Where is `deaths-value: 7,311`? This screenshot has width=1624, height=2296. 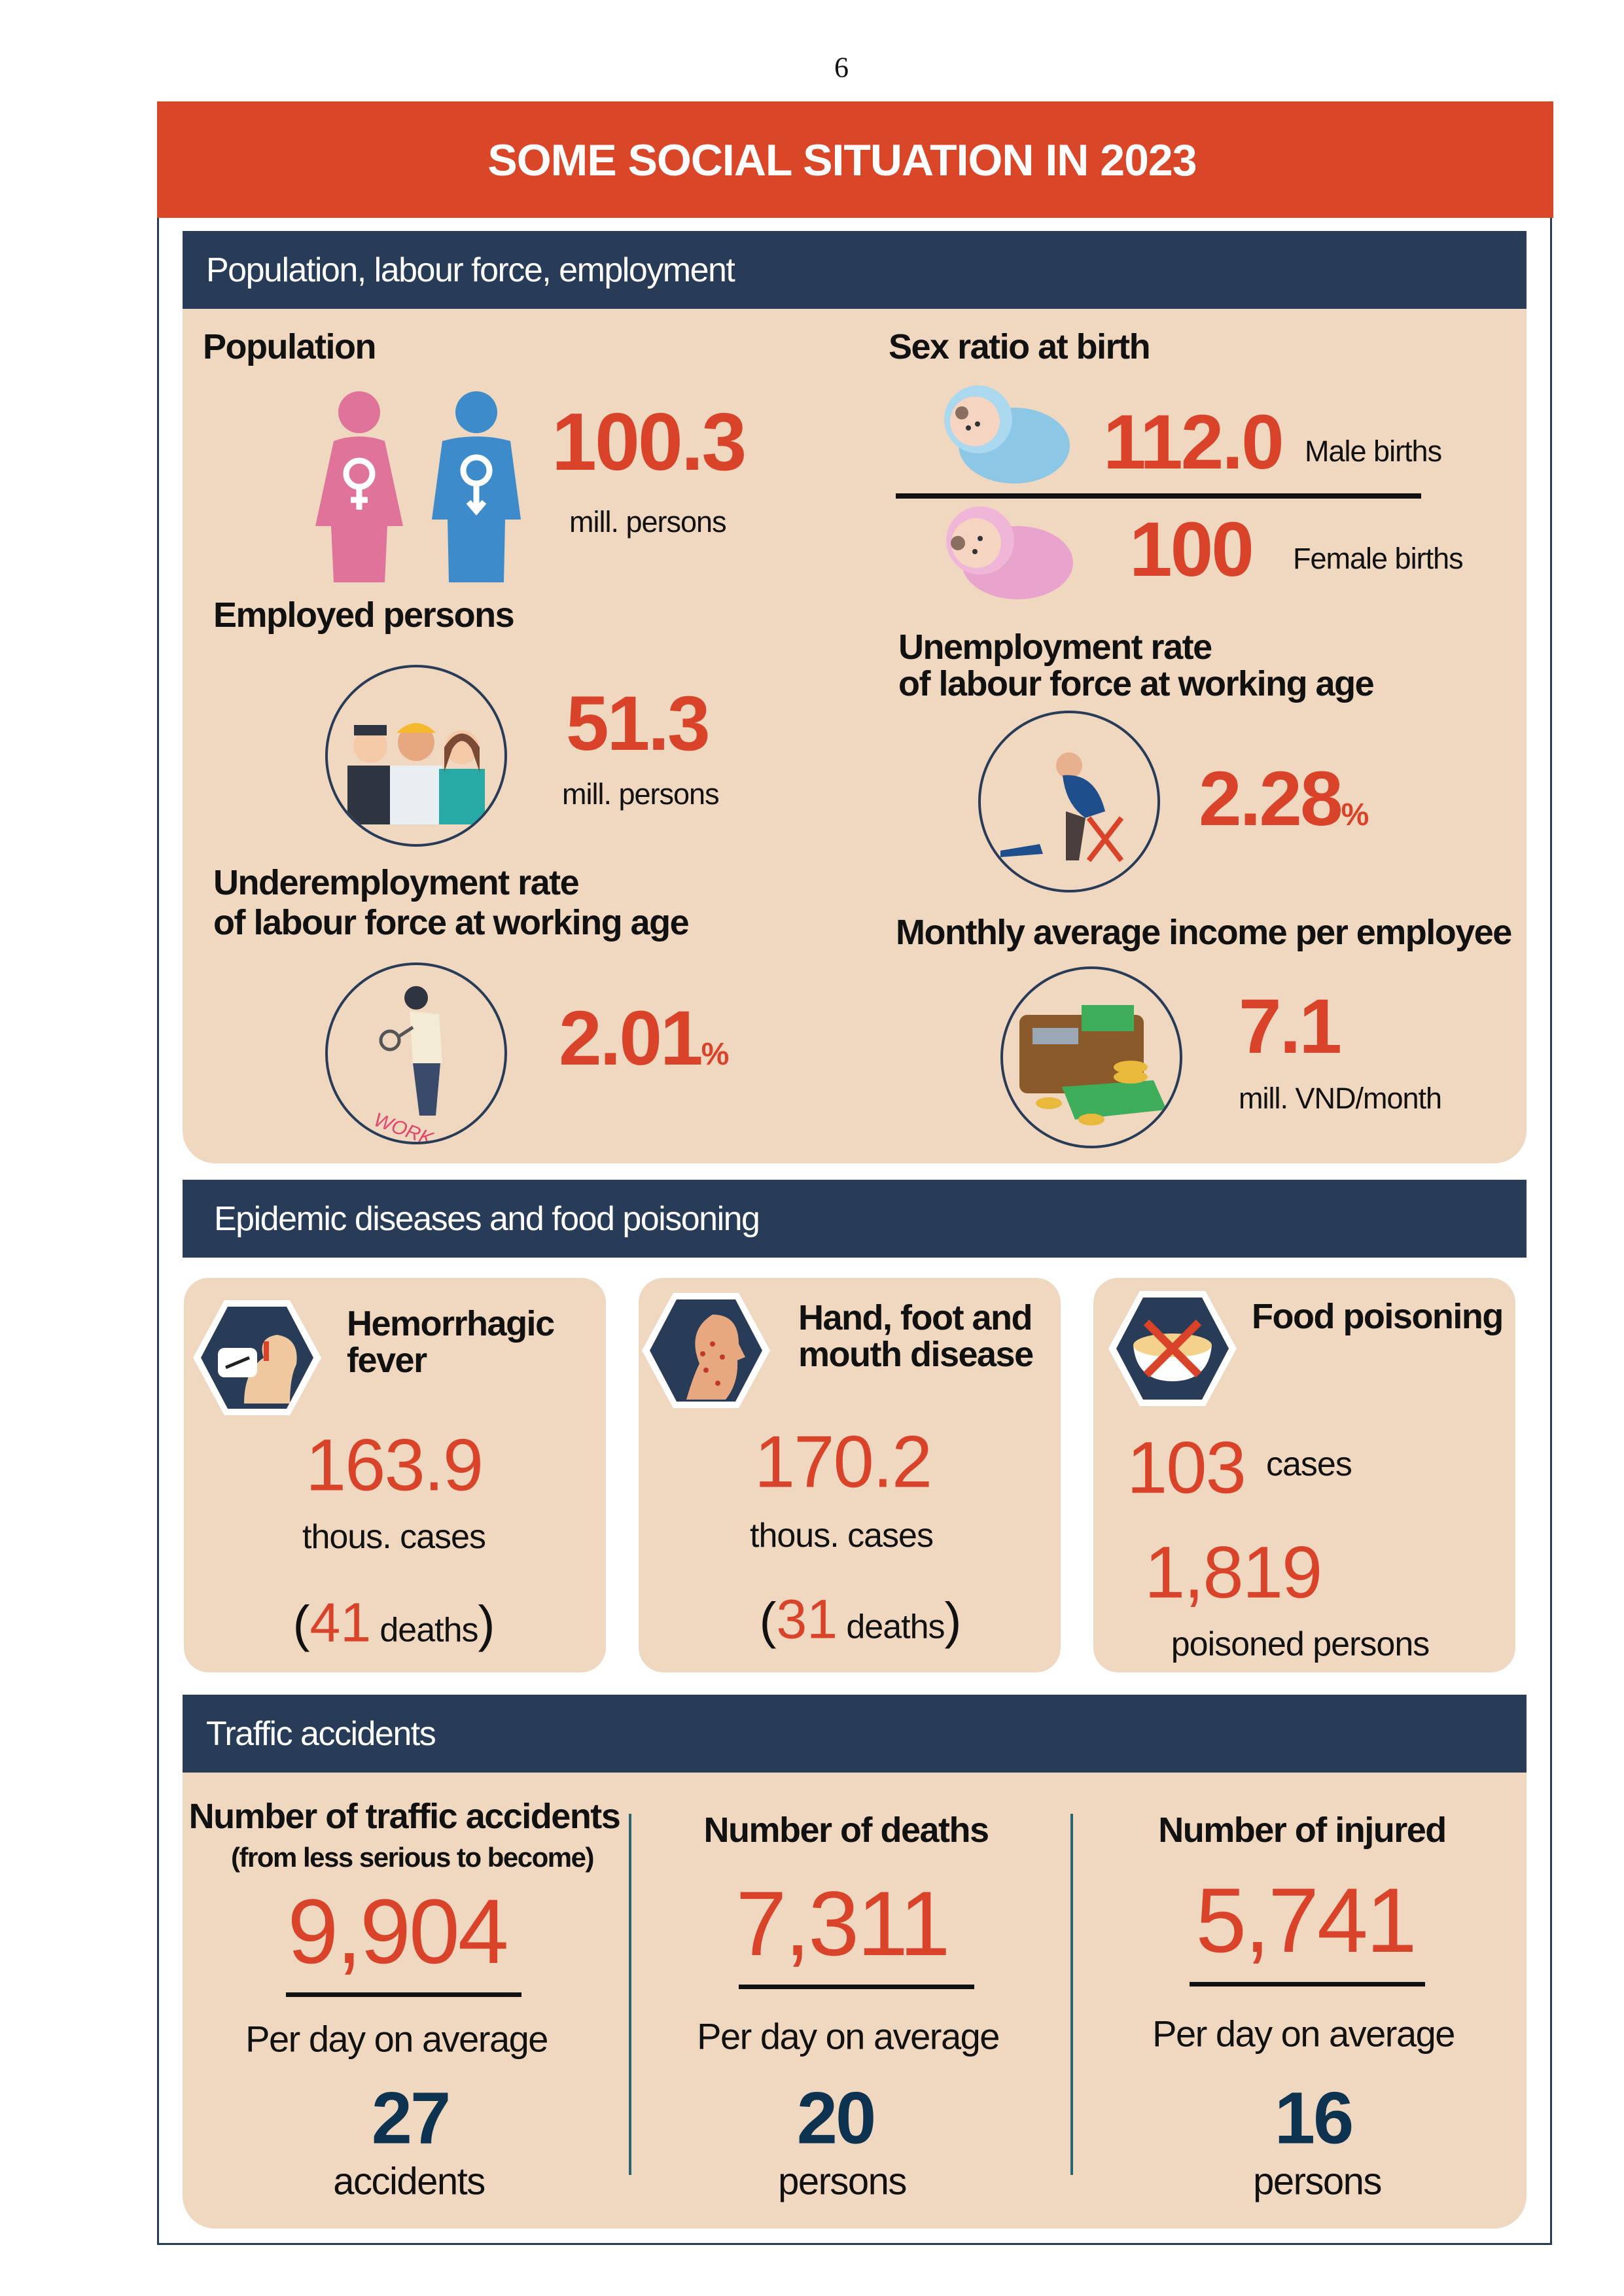
deaths-value: 7,311 is located at coordinates (843, 1924).